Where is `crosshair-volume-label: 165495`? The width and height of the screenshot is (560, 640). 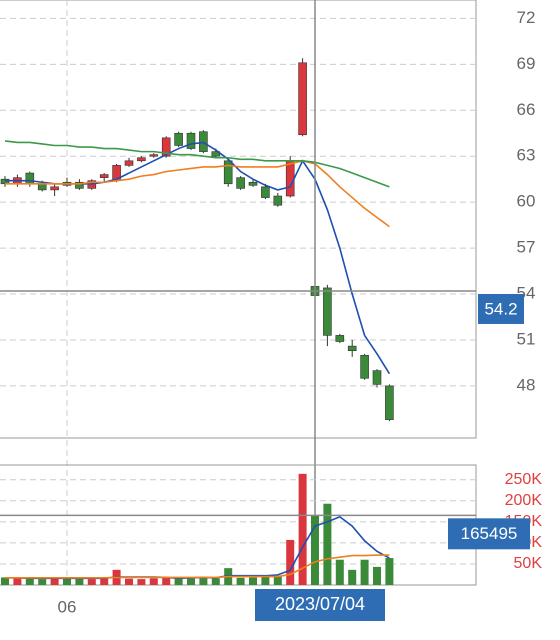
crosshair-volume-label: 165495 is located at coordinates (489, 533).